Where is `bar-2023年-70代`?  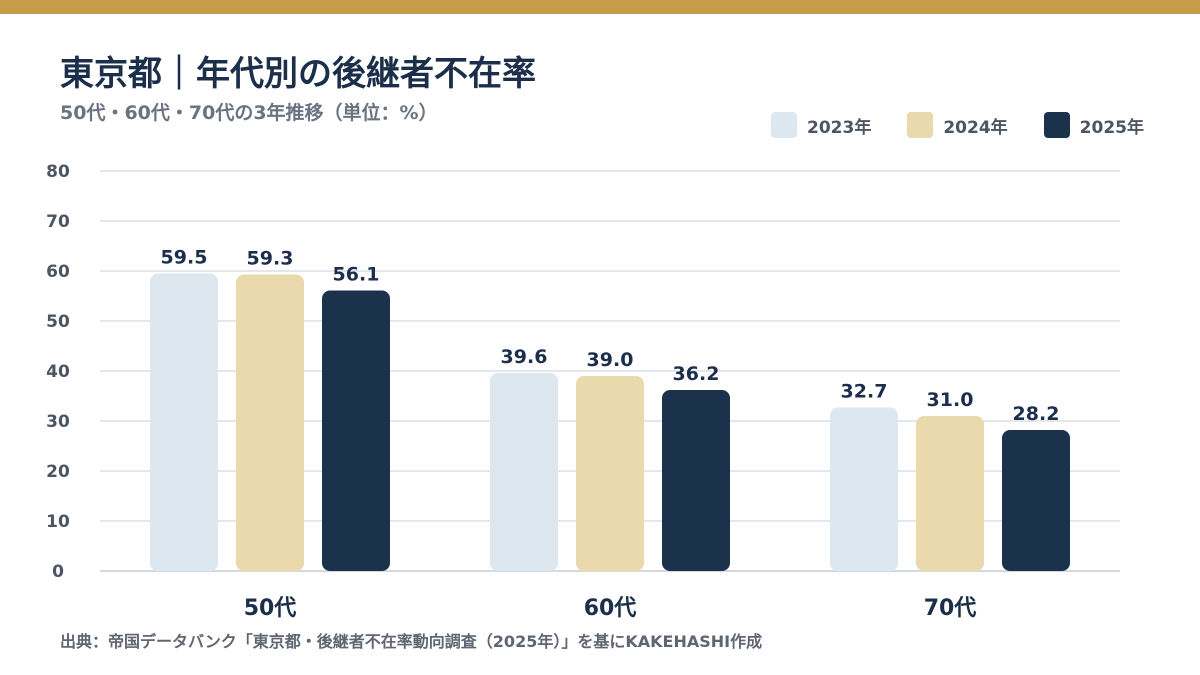 bar-2023年-70代 is located at coordinates (864, 489).